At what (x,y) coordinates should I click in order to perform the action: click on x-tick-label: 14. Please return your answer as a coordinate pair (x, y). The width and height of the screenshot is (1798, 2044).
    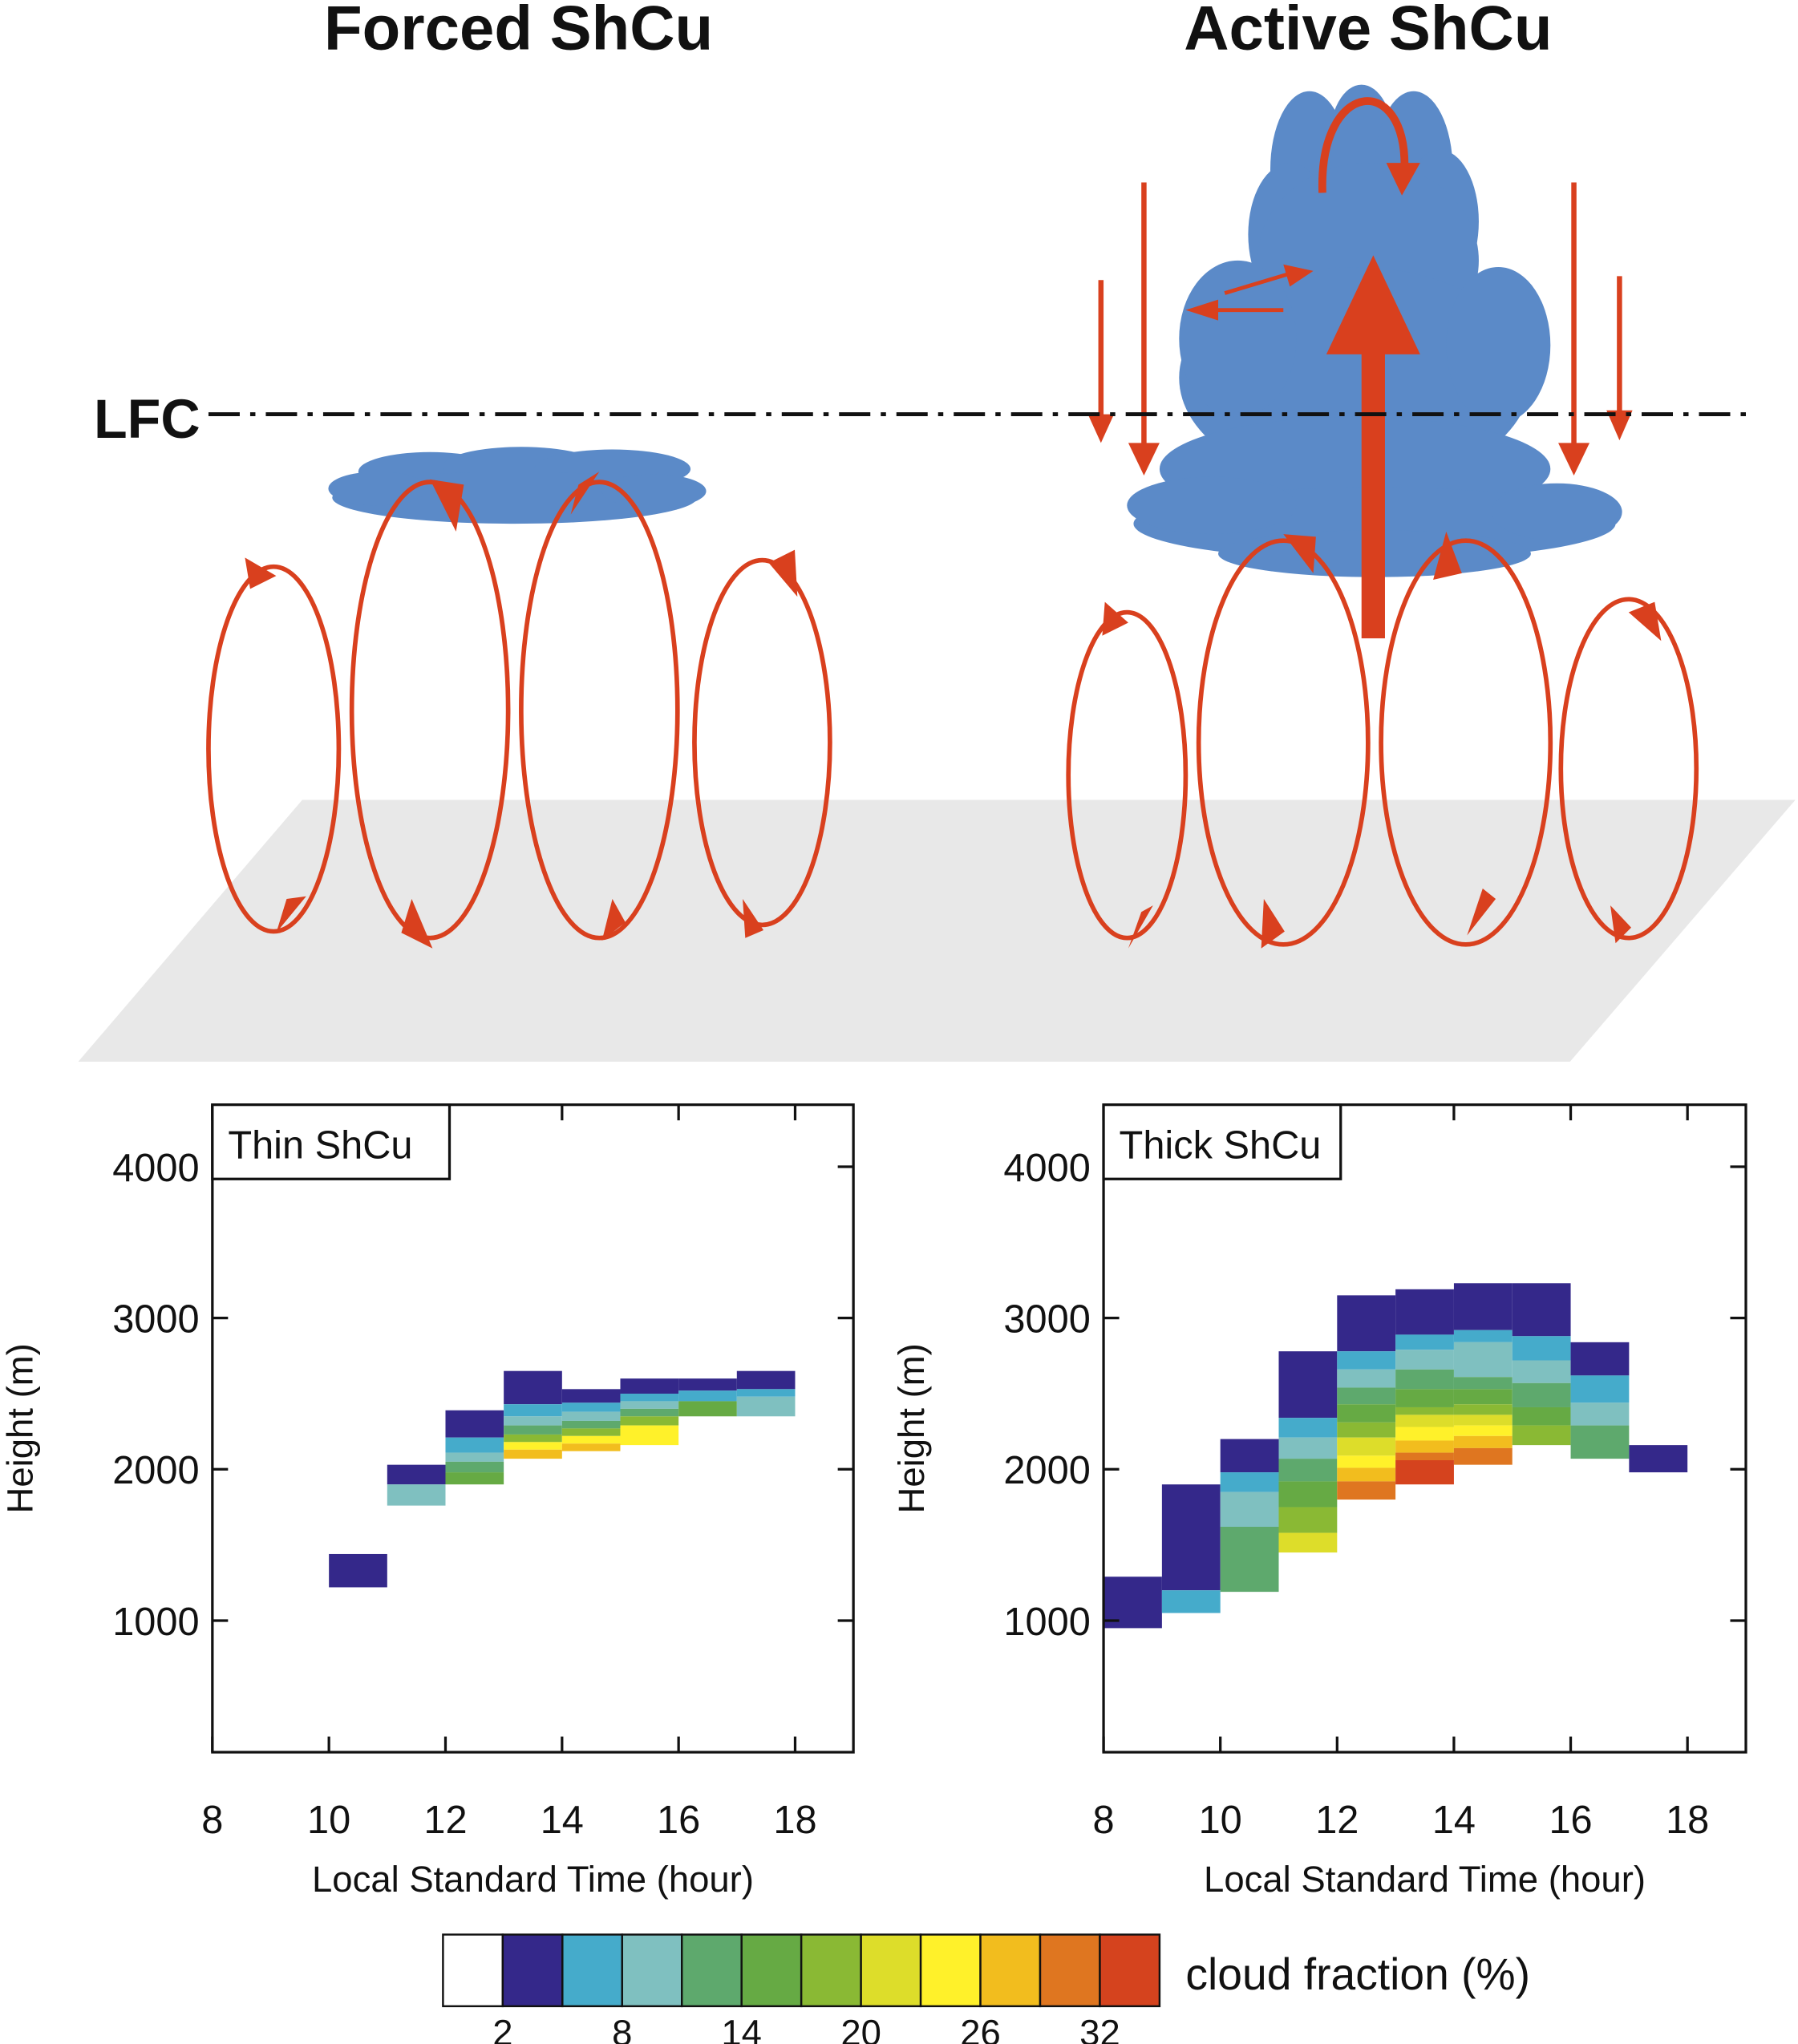
    Looking at the image, I should click on (1454, 1820).